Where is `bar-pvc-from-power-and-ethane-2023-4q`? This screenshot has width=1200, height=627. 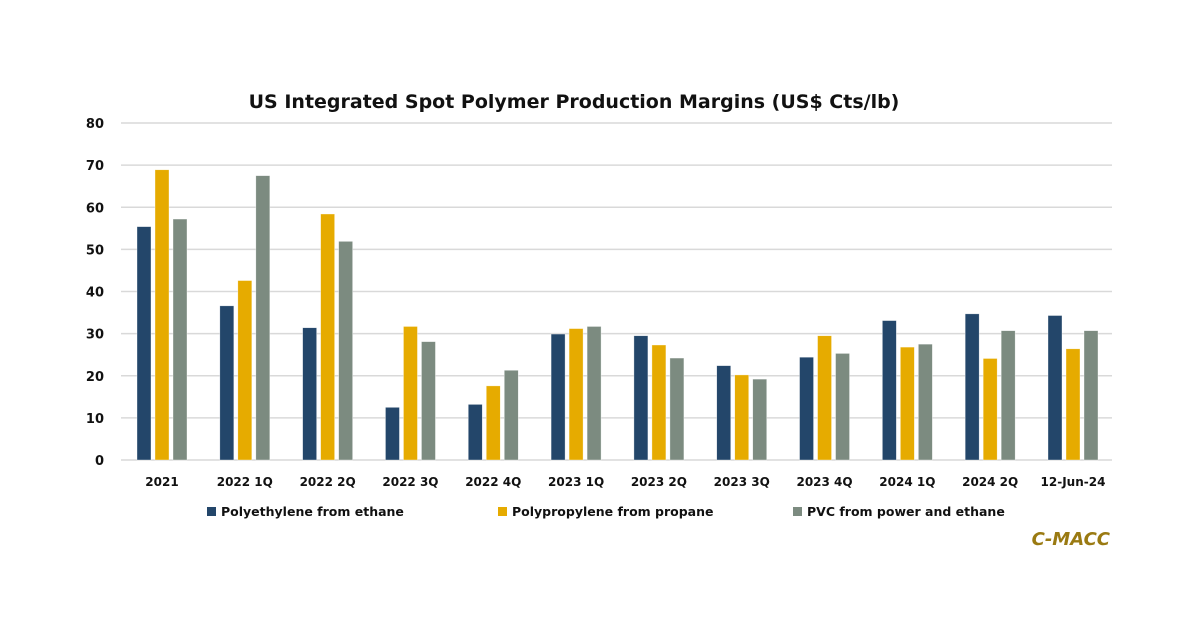 bar-pvc-from-power-and-ethane-2023-4q is located at coordinates (842, 407).